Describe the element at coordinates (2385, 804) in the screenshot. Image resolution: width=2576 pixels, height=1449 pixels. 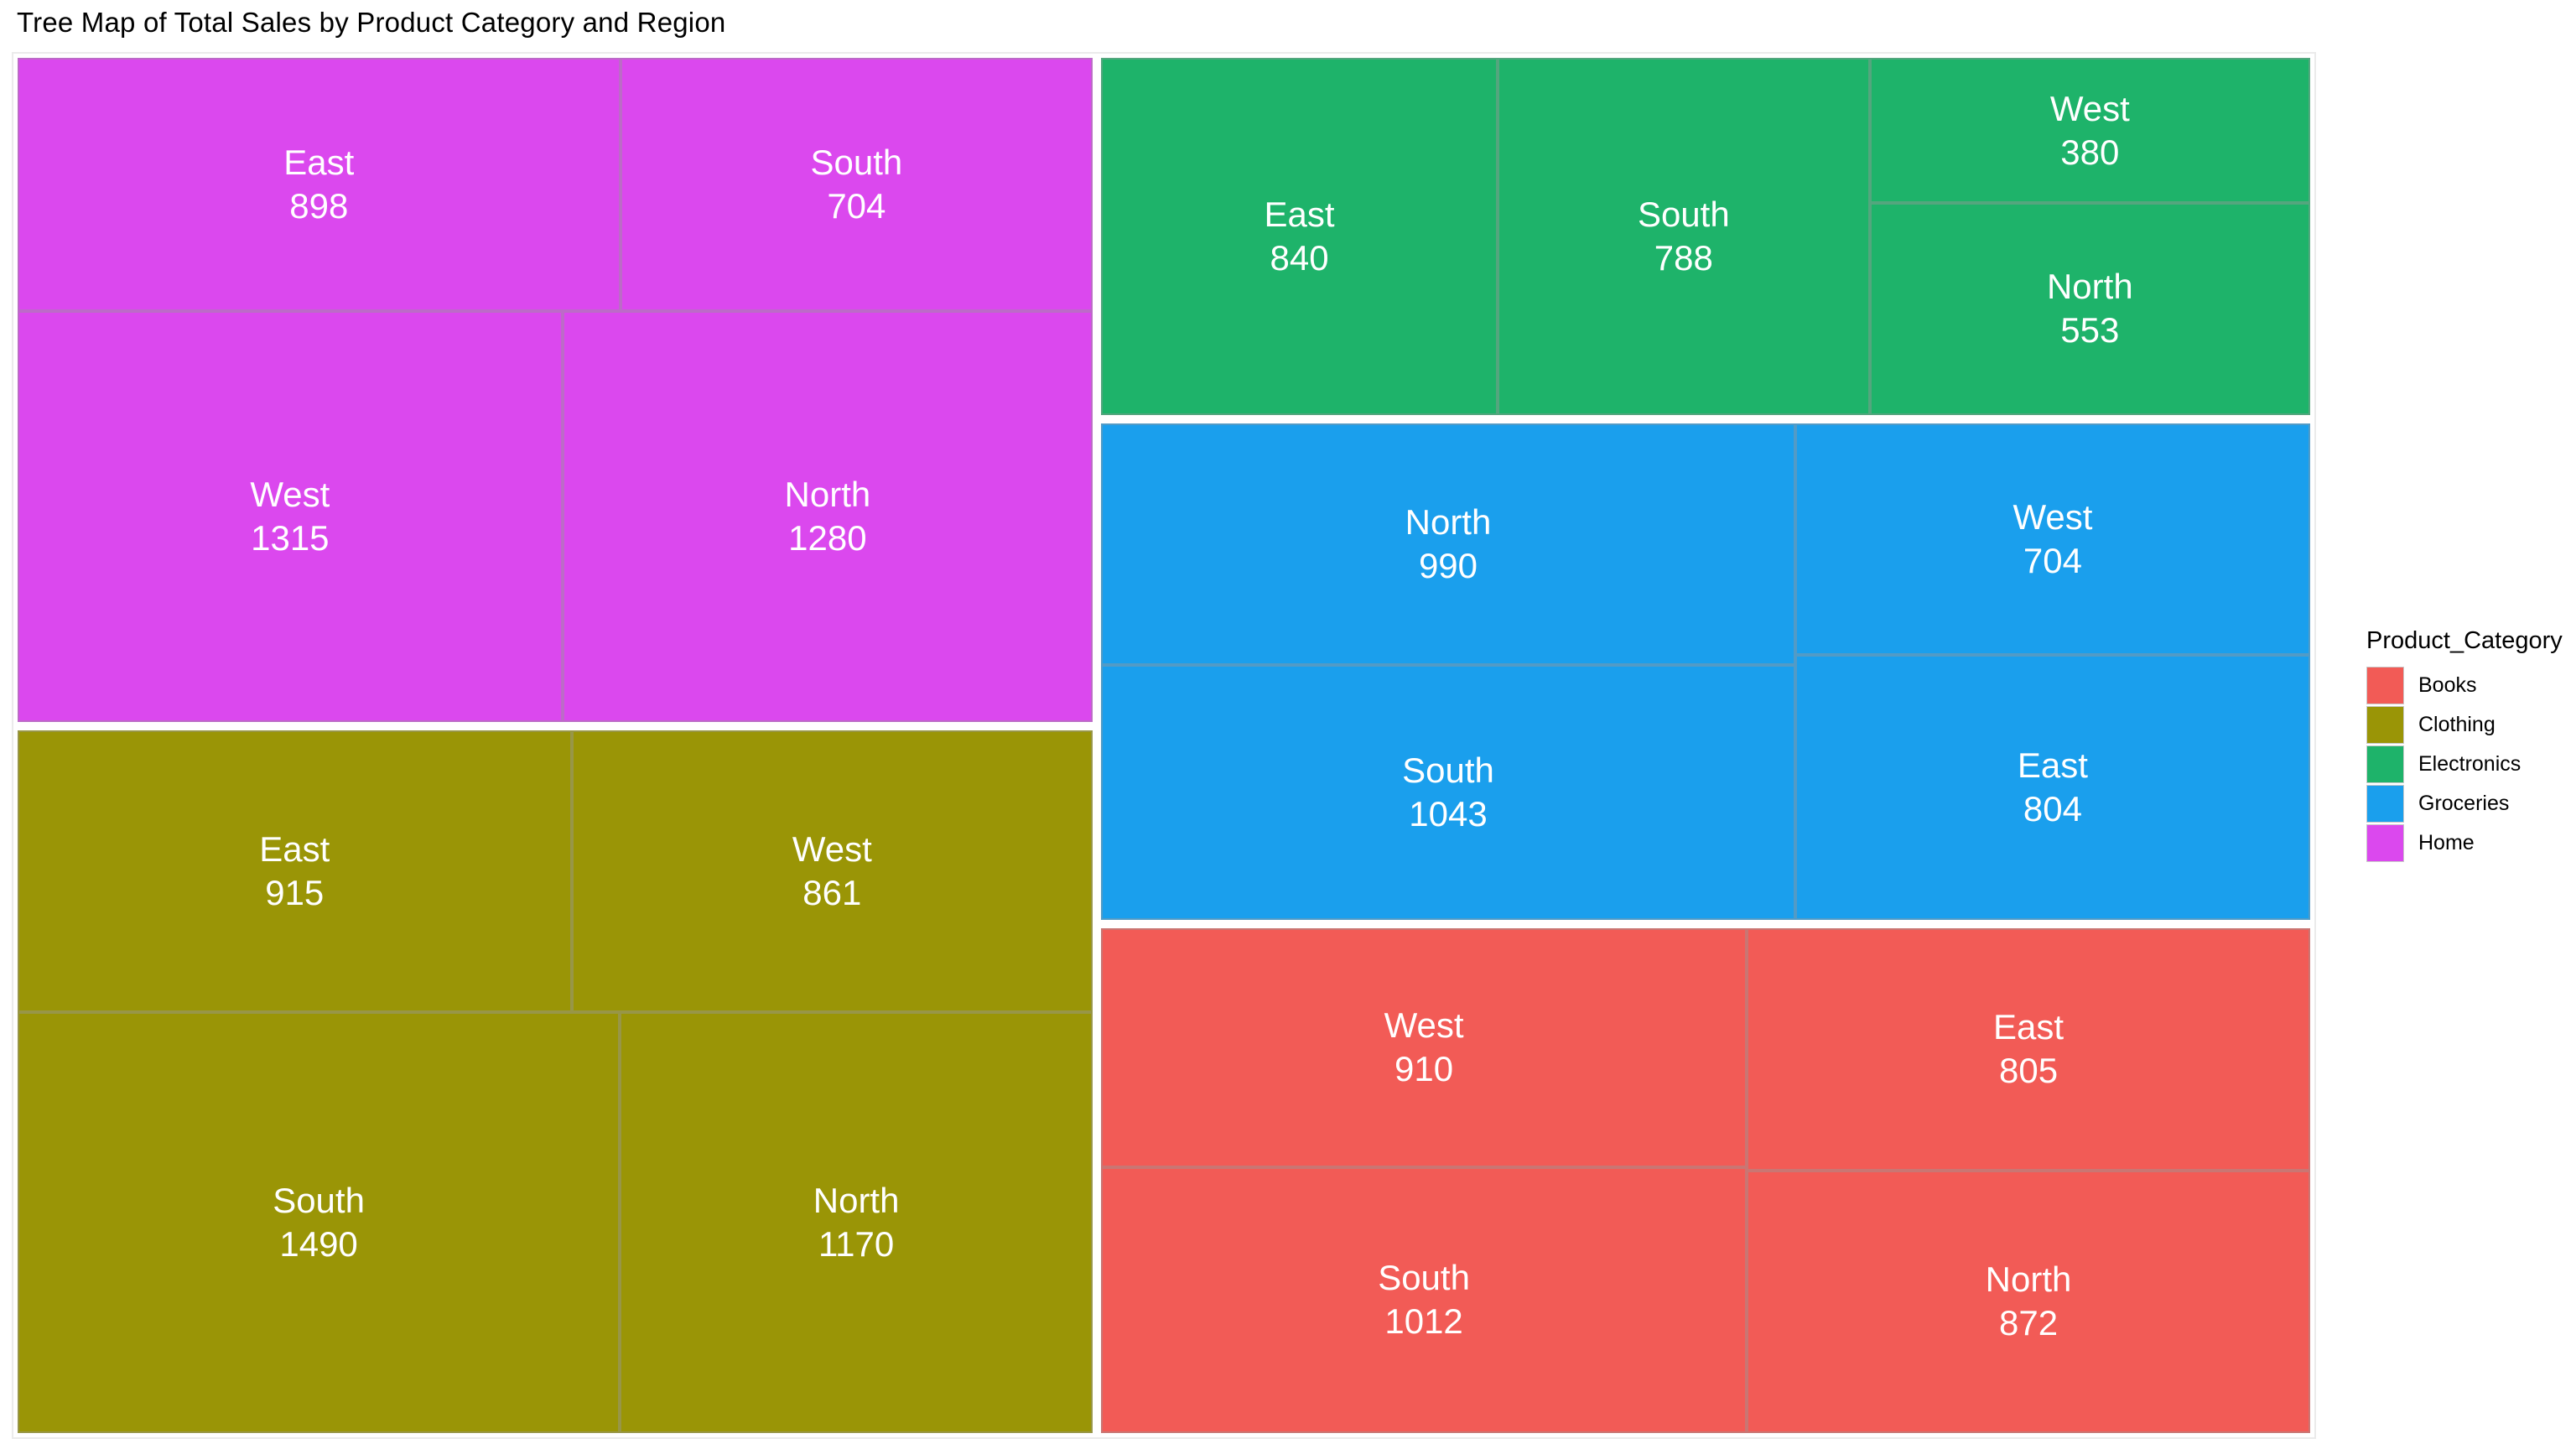
I see `legend-swatch-groceries` at that location.